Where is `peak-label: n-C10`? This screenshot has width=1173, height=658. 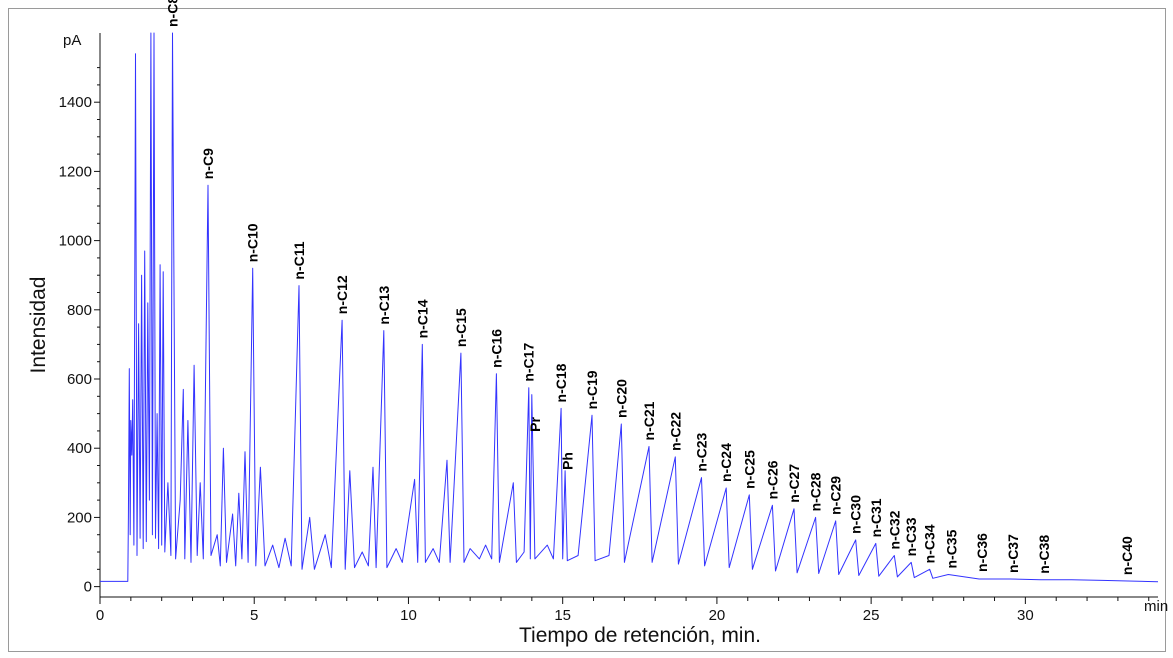
peak-label: n-C10 is located at coordinates (253, 242).